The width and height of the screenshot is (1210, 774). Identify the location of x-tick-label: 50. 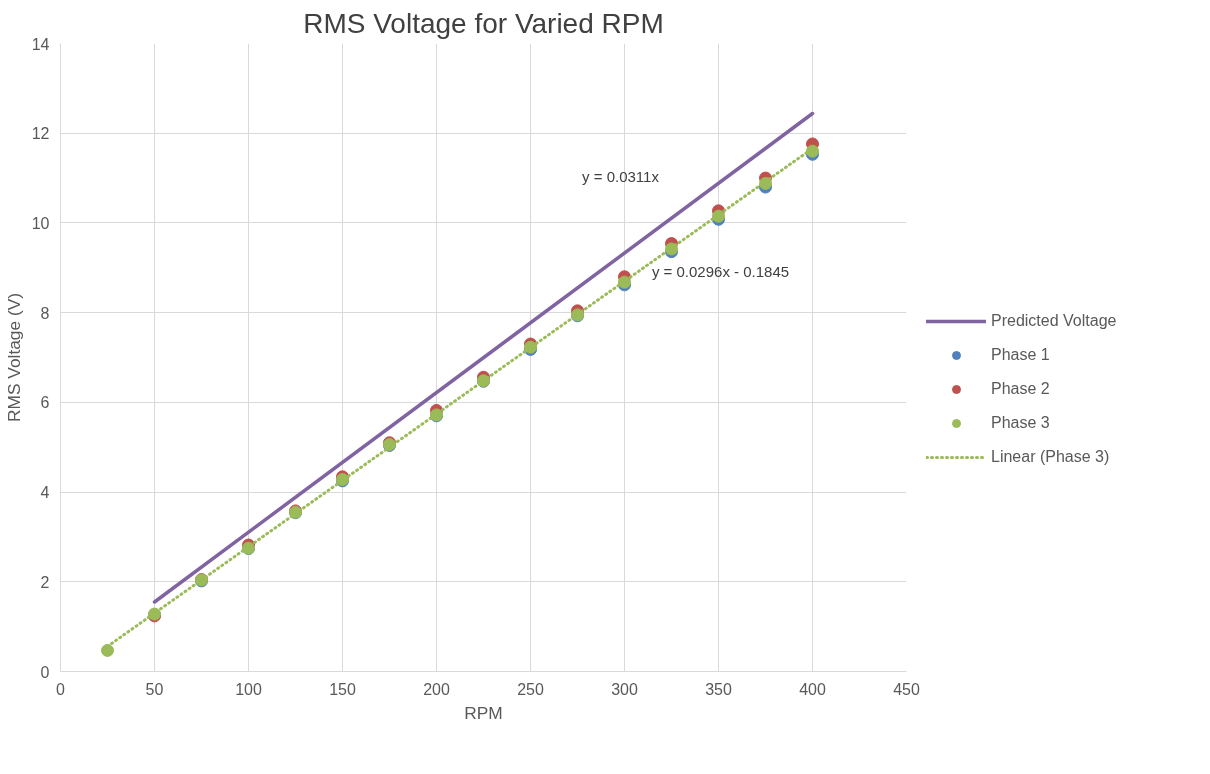
(154, 689).